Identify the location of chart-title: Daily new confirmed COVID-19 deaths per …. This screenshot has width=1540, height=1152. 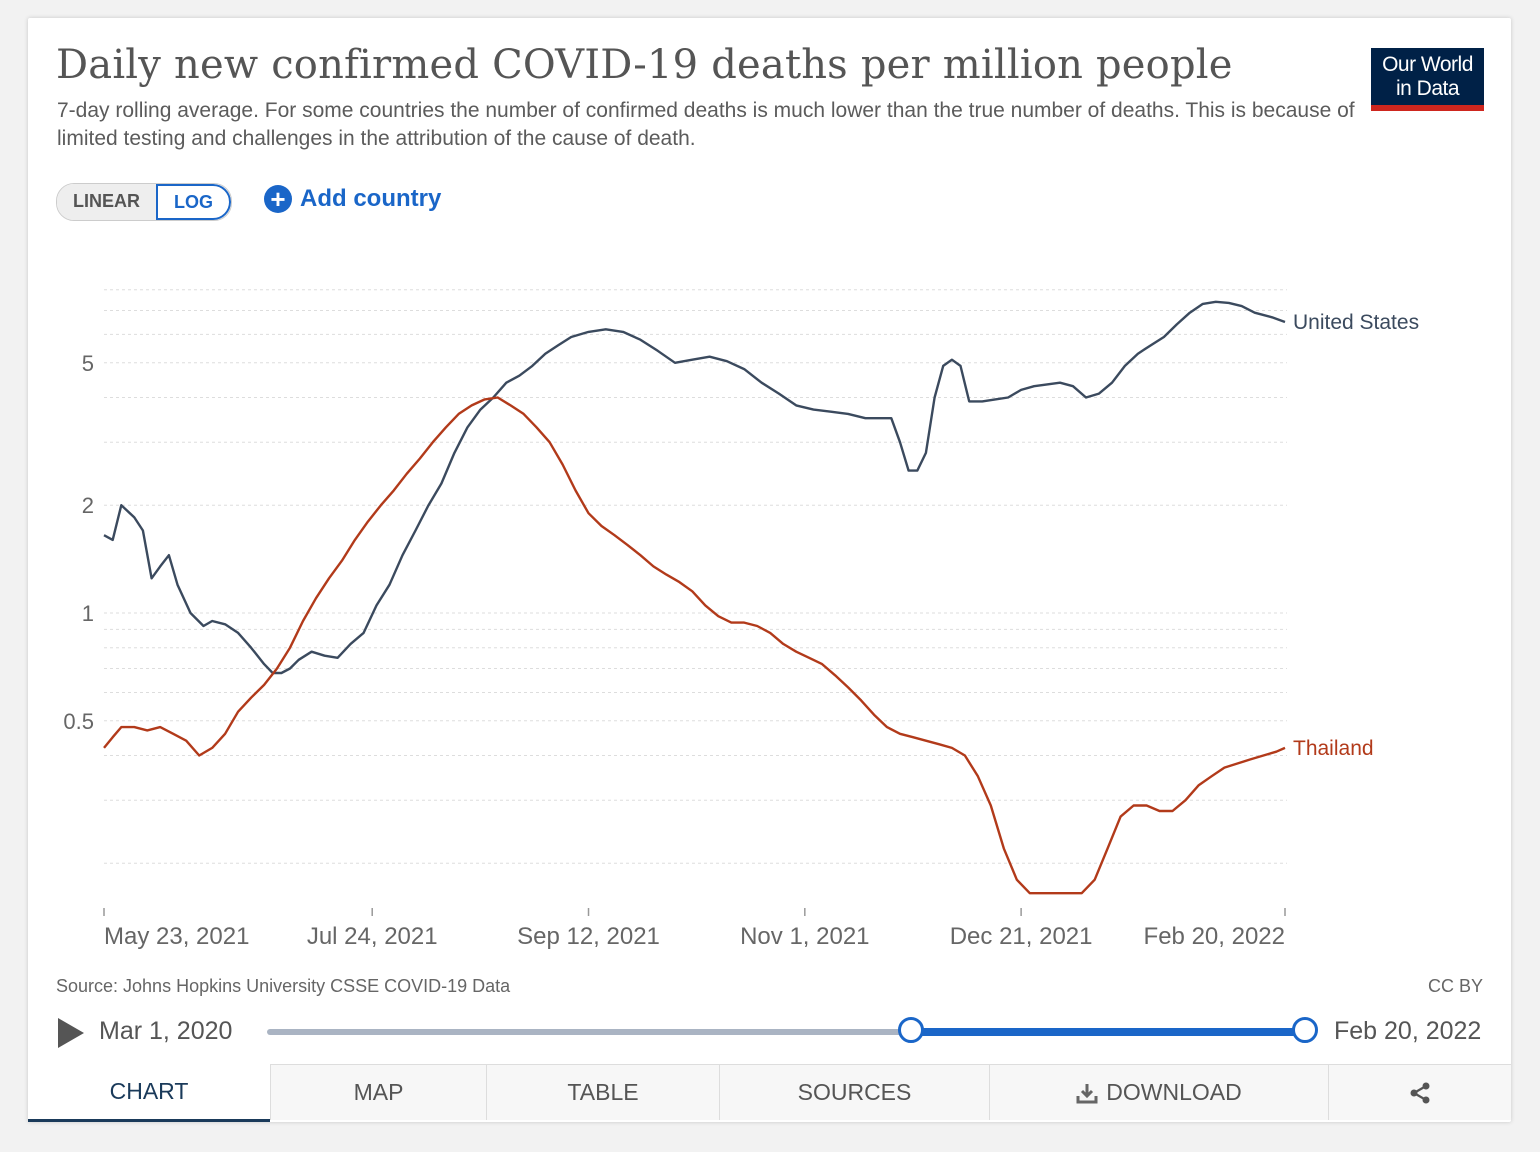
(644, 65).